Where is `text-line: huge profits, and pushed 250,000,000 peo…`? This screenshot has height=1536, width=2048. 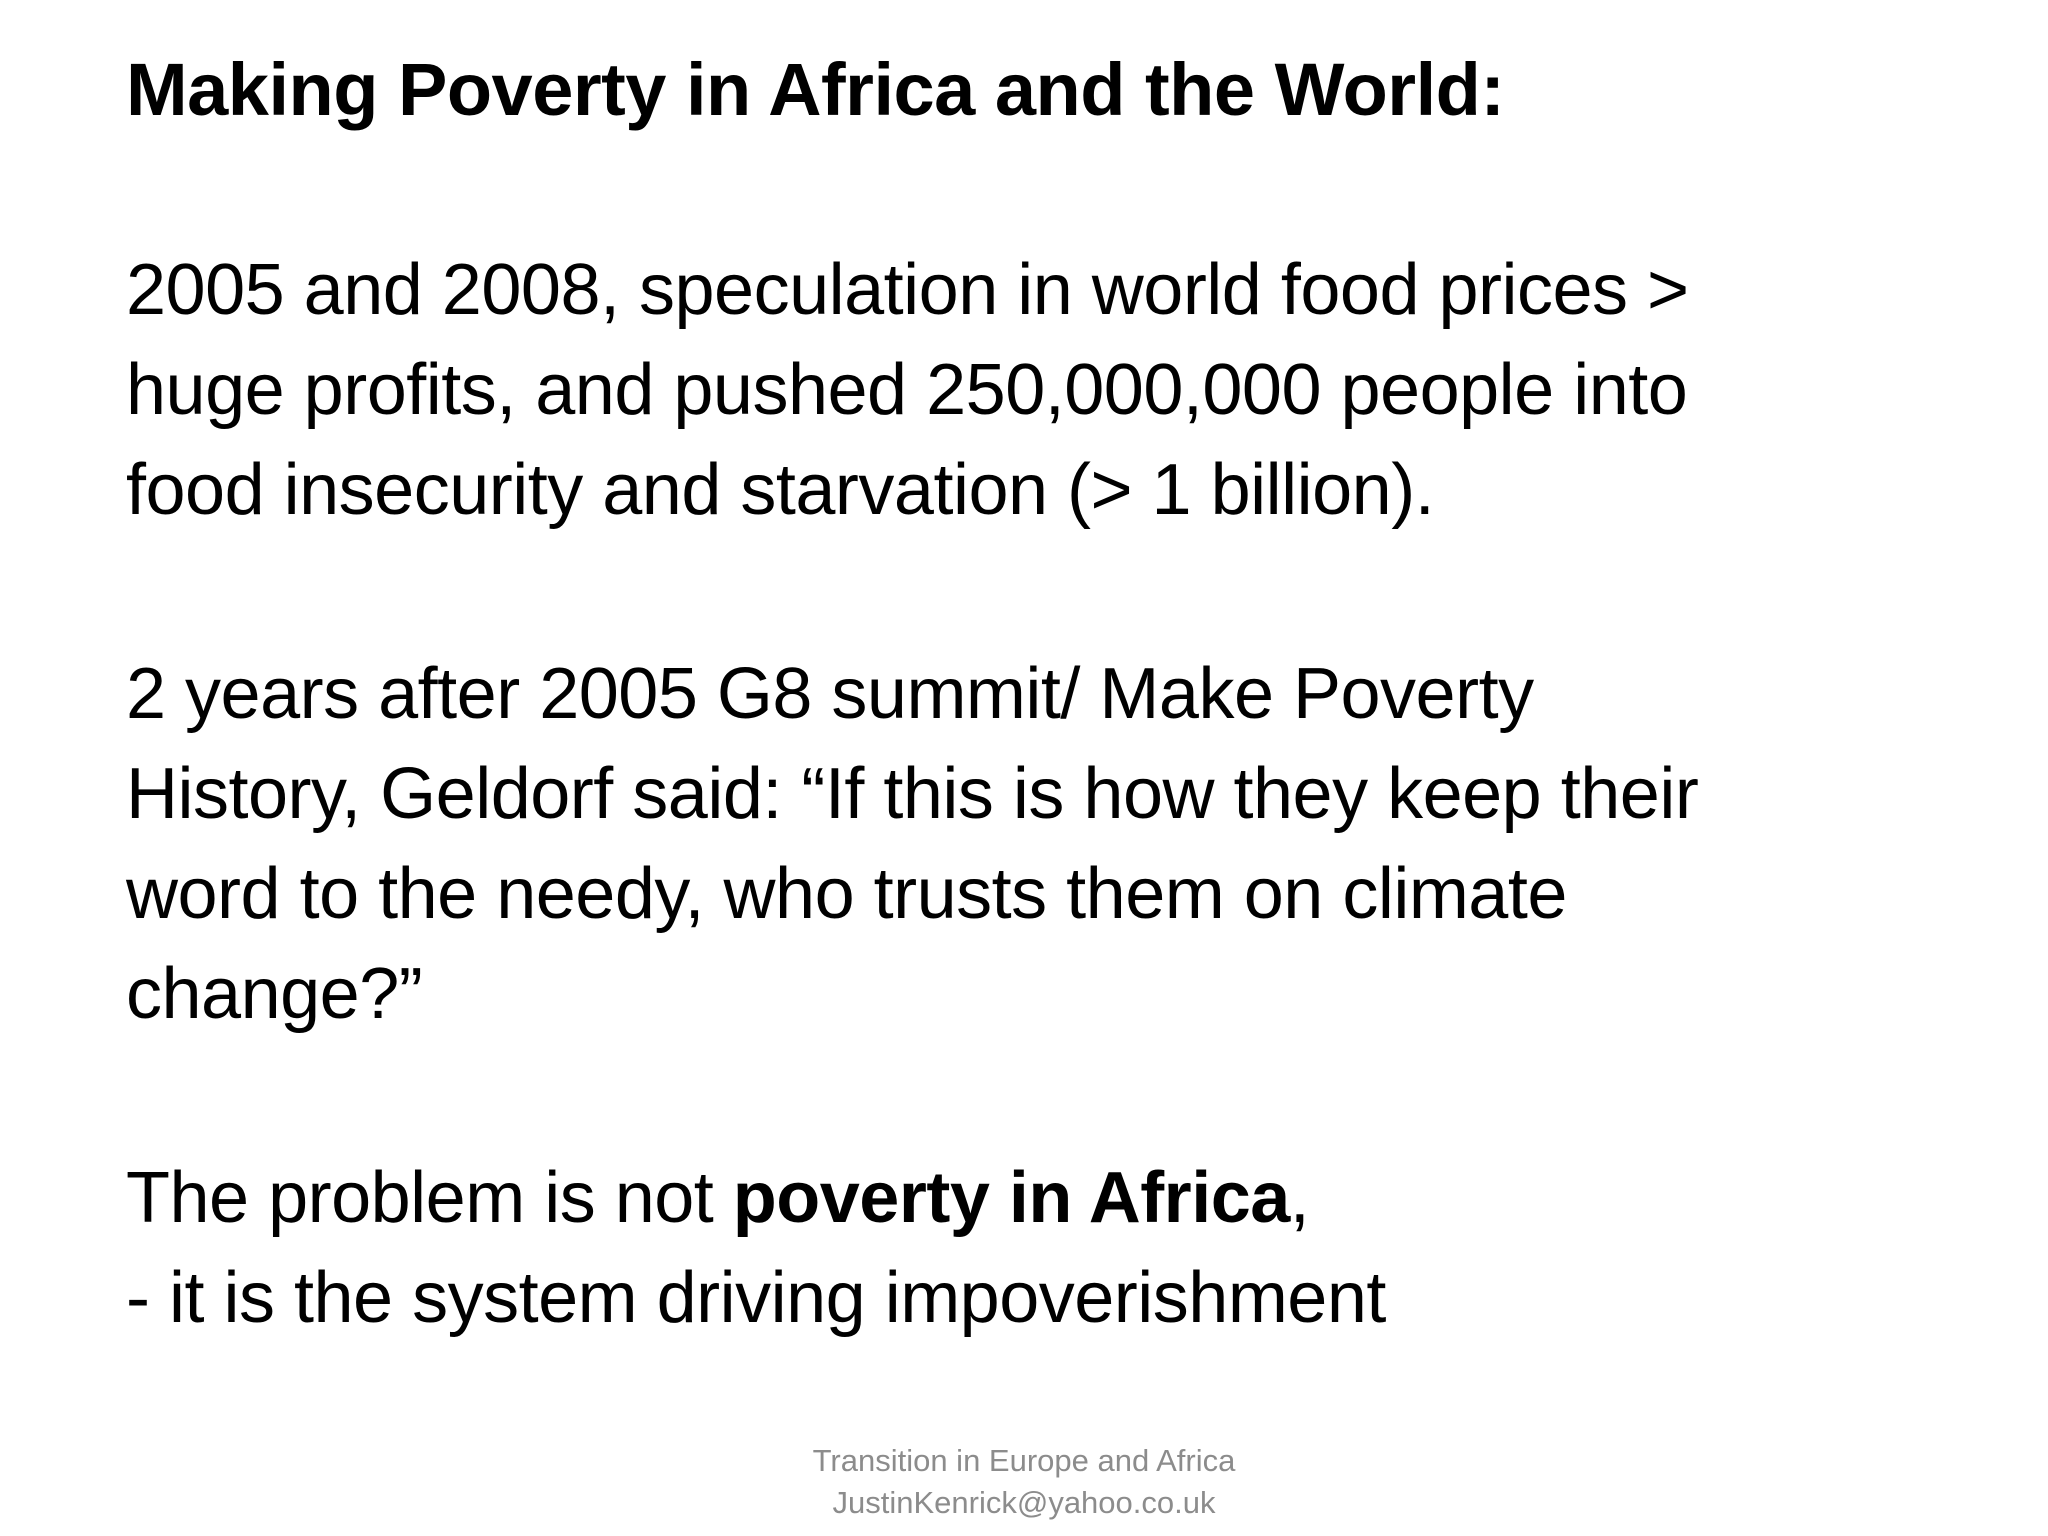
text-line: huge profits, and pushed 250,000,000 peo… is located at coordinates (907, 390).